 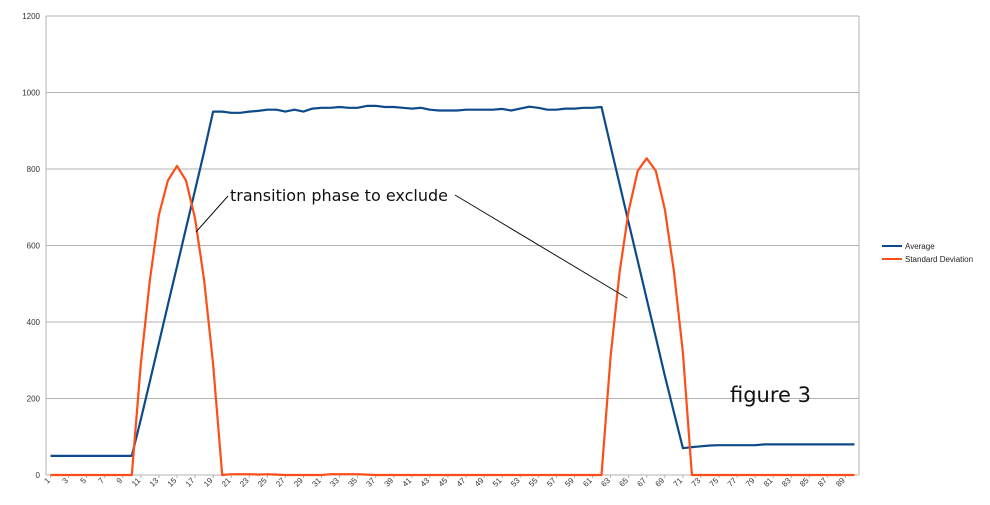 I want to click on x-tick-label: 9, so click(x=120, y=481).